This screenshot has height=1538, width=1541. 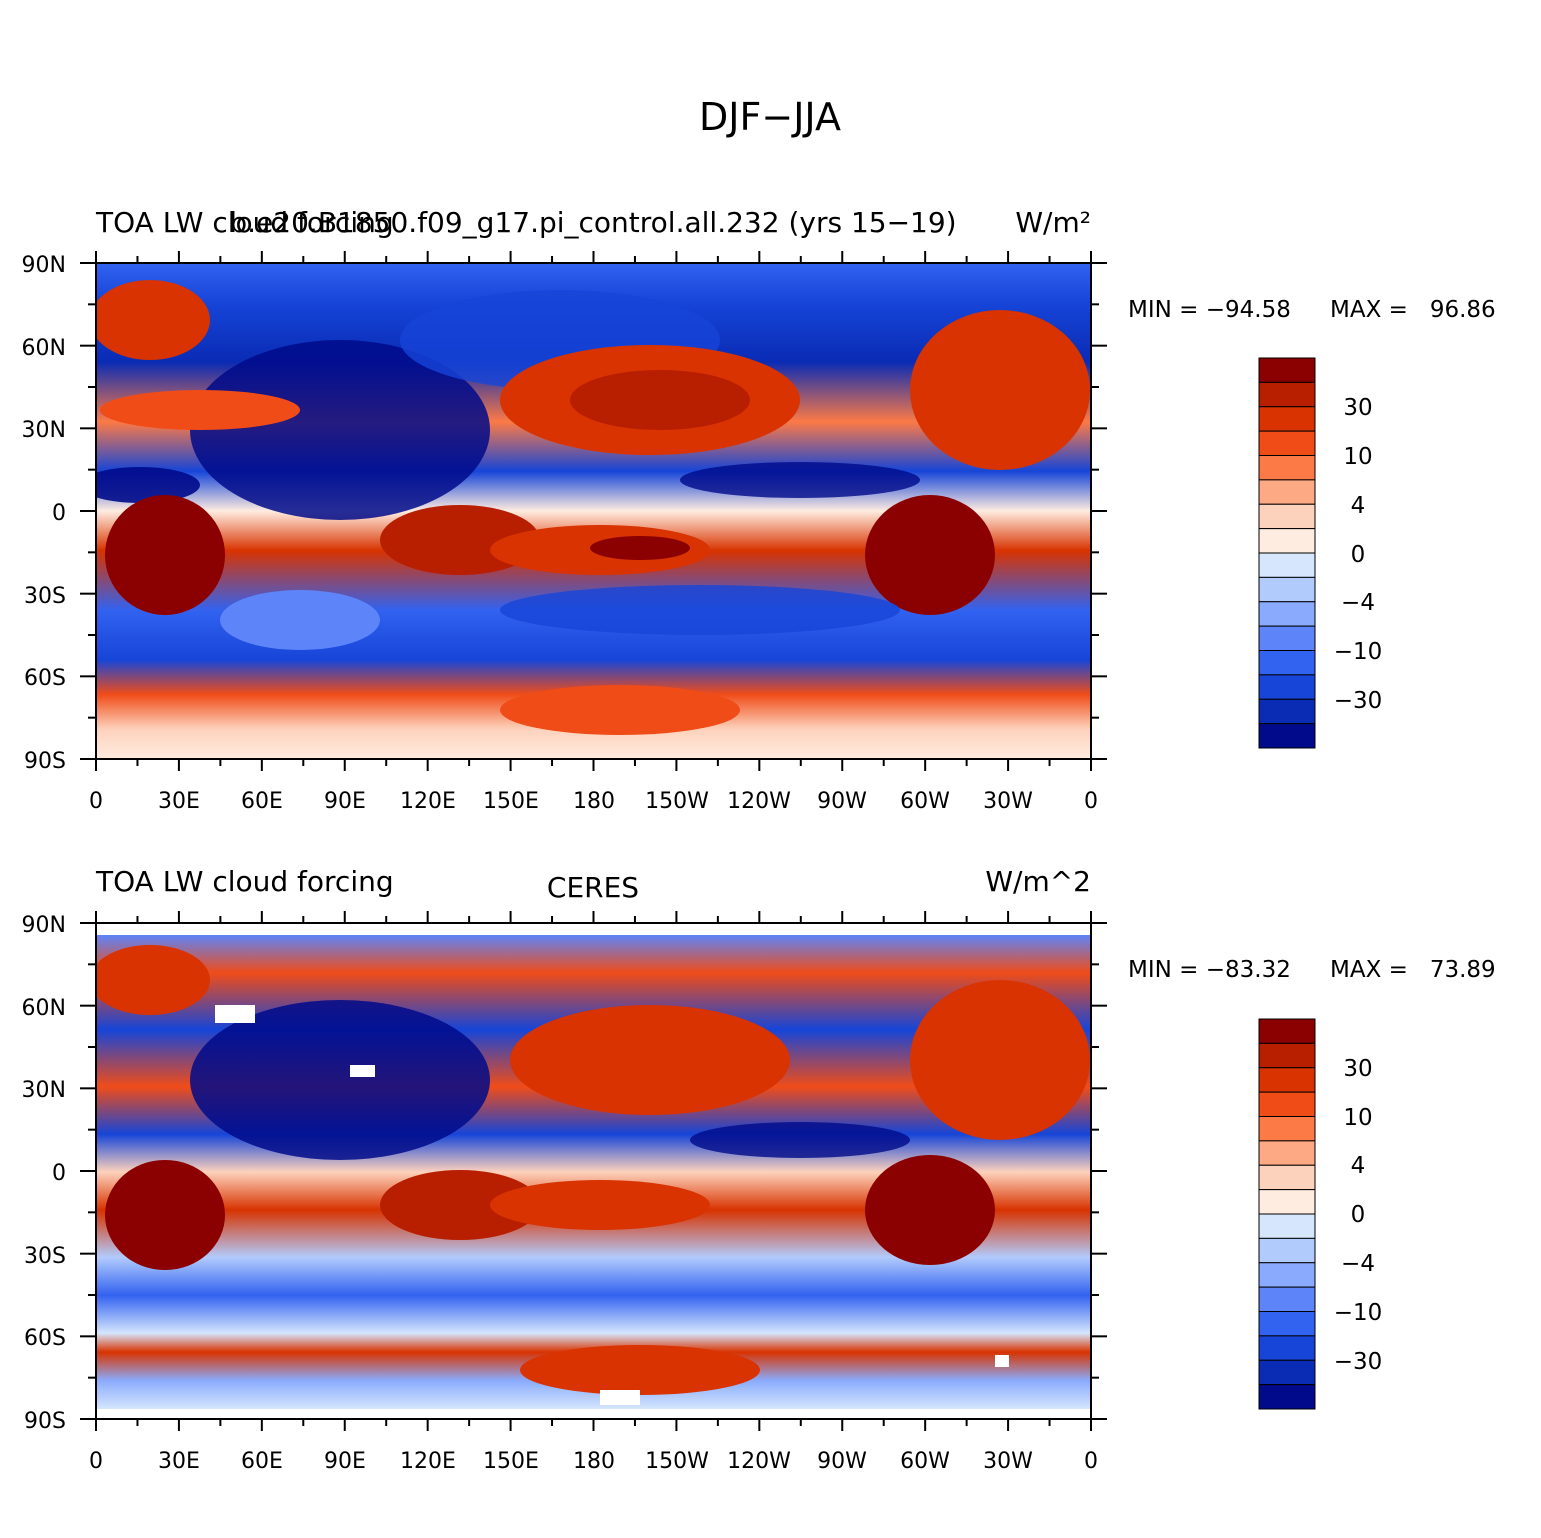 What do you see at coordinates (593, 887) in the screenshot?
I see `panel-center-title: CERES` at bounding box center [593, 887].